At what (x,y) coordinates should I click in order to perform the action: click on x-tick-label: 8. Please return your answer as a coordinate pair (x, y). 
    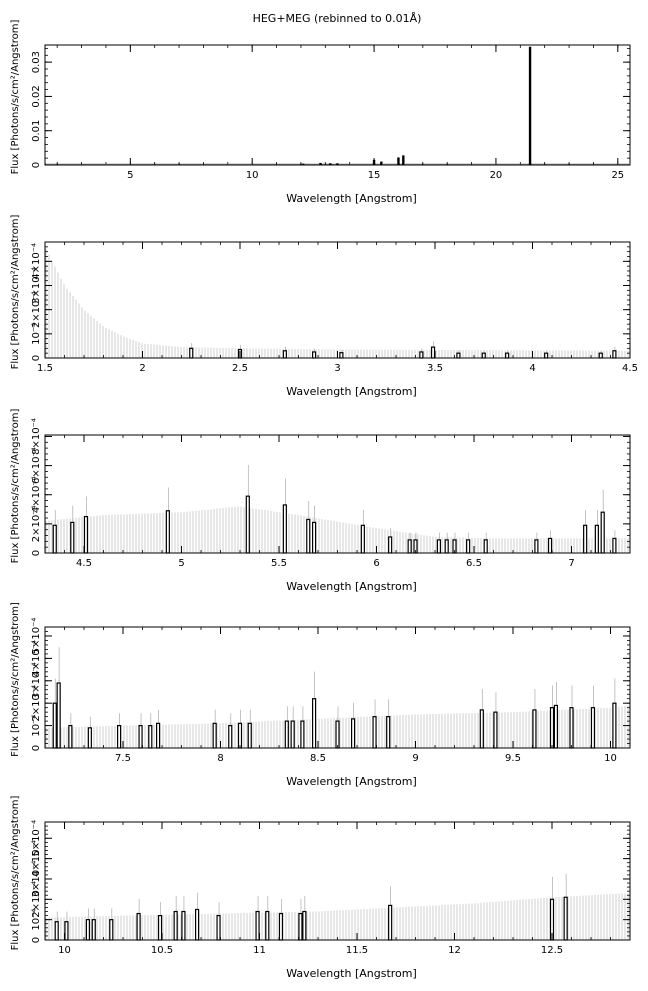
    Looking at the image, I should click on (220, 758).